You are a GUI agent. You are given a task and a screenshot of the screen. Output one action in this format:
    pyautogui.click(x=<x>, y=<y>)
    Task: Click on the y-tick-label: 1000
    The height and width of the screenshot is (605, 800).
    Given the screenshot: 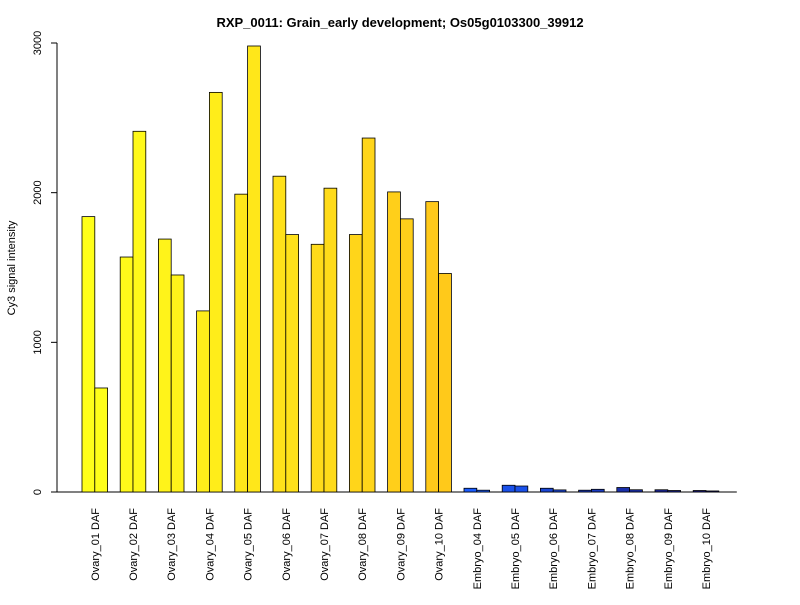 What is the action you would take?
    pyautogui.click(x=38, y=342)
    